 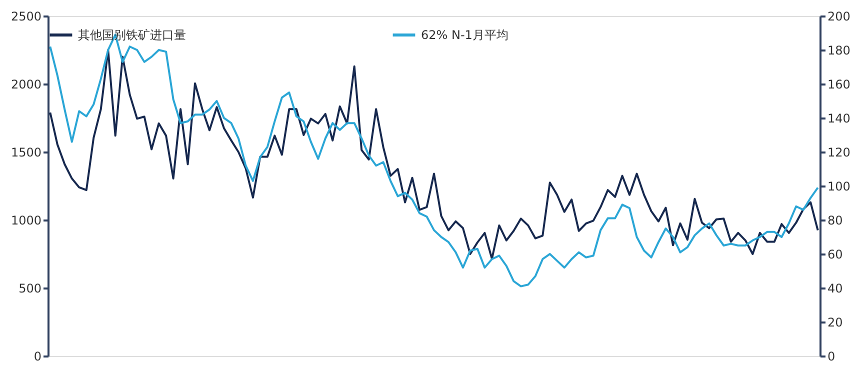 What do you see at coordinates (26, 153) in the screenshot?
I see `y-tick-label: 1500` at bounding box center [26, 153].